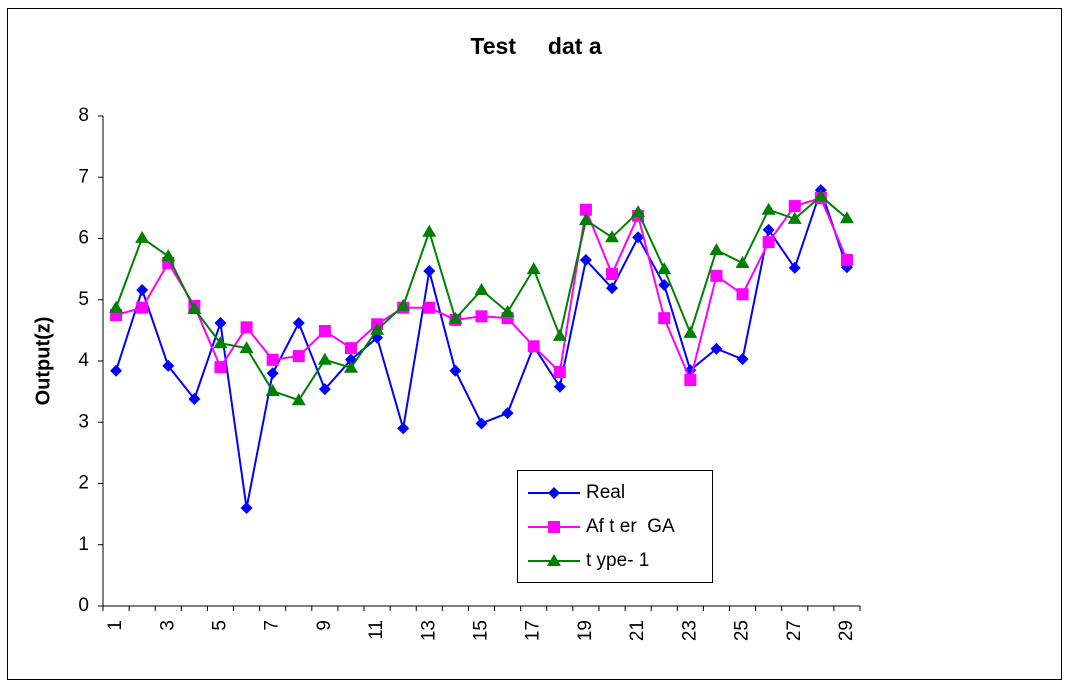  Describe the element at coordinates (428, 630) in the screenshot. I see `x-tick-label: 13` at that location.